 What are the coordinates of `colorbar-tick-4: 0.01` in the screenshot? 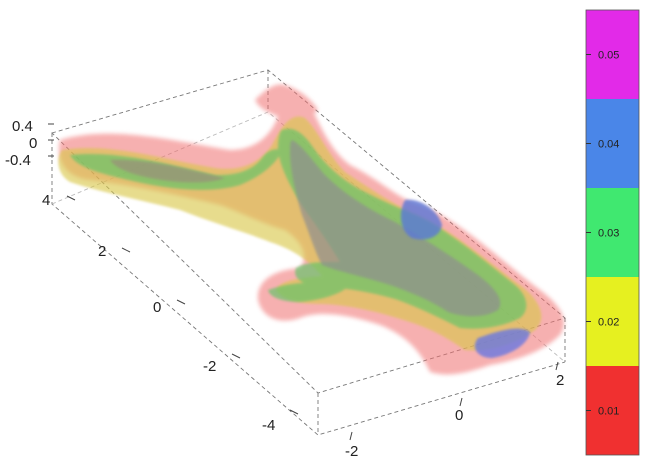 It's located at (608, 412).